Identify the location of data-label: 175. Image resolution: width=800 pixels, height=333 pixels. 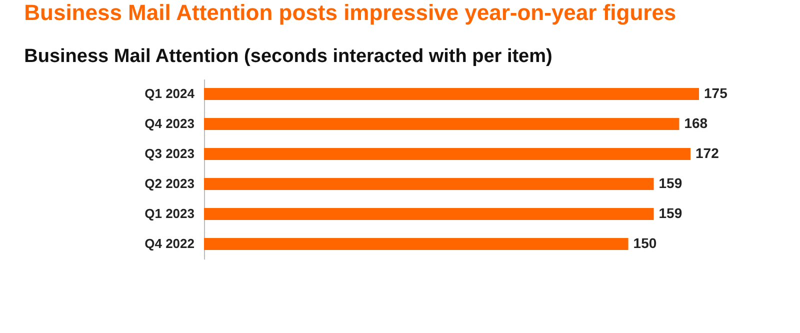
(716, 93).